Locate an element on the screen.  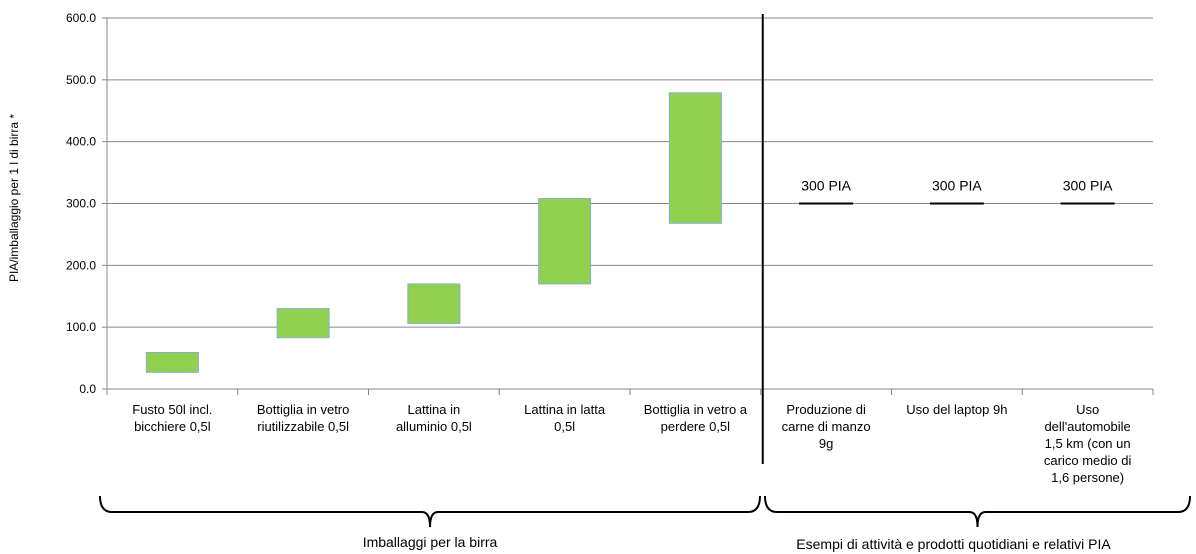
x-tick-label: bicchiere 0,5l is located at coordinates (172, 426).